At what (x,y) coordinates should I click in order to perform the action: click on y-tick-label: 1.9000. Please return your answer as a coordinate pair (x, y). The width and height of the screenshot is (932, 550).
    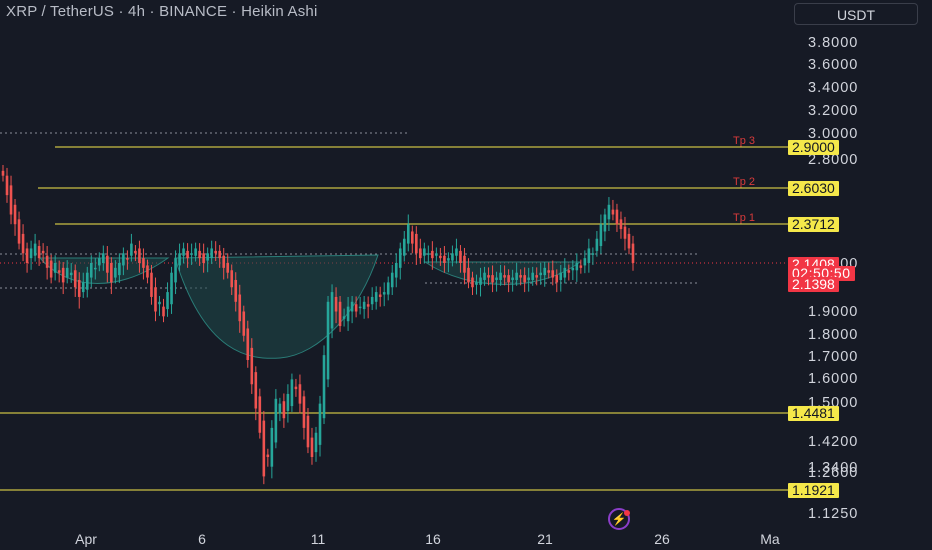
    Looking at the image, I should click on (833, 312).